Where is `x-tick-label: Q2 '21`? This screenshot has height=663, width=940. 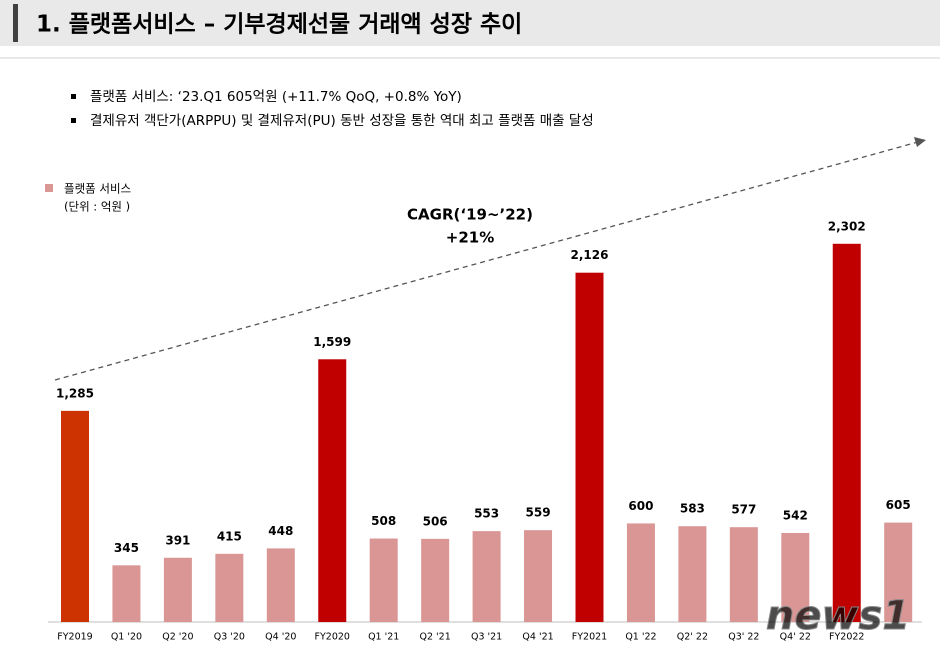
x-tick-label: Q2 '21 is located at coordinates (435, 637).